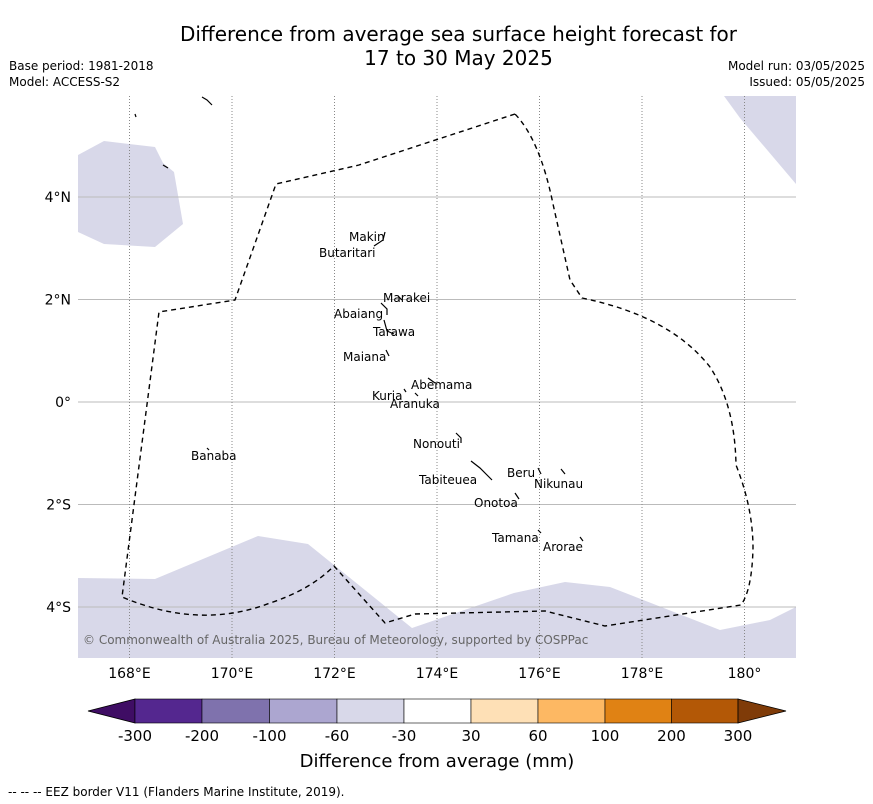 This screenshot has height=804, width=873. I want to click on lat-tick-label: 4°S, so click(58, 608).